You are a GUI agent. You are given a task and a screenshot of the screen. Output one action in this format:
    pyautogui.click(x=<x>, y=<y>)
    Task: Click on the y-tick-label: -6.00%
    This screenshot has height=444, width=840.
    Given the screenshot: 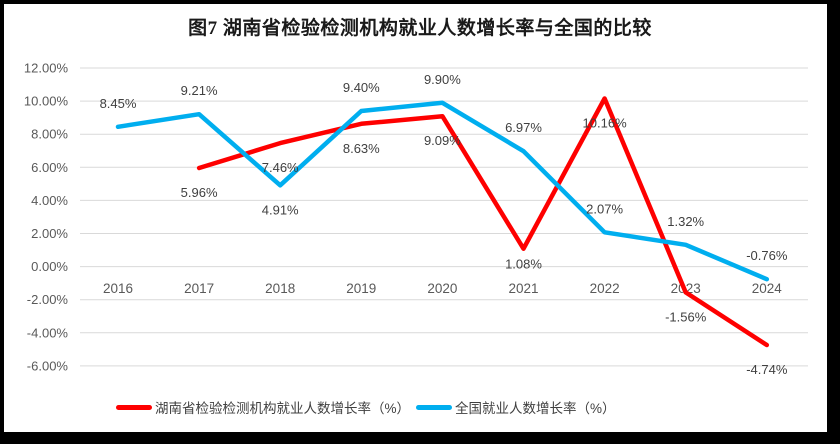 What is the action you would take?
    pyautogui.click(x=48, y=365)
    